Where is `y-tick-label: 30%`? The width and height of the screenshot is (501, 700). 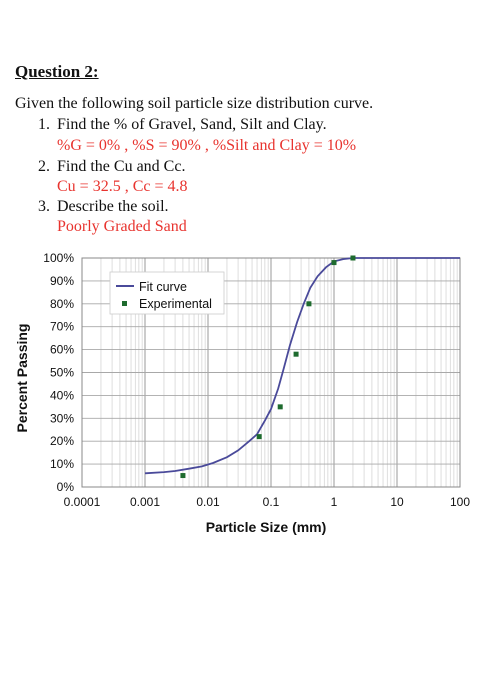
y-tick-label: 30% is located at coordinates (62, 418).